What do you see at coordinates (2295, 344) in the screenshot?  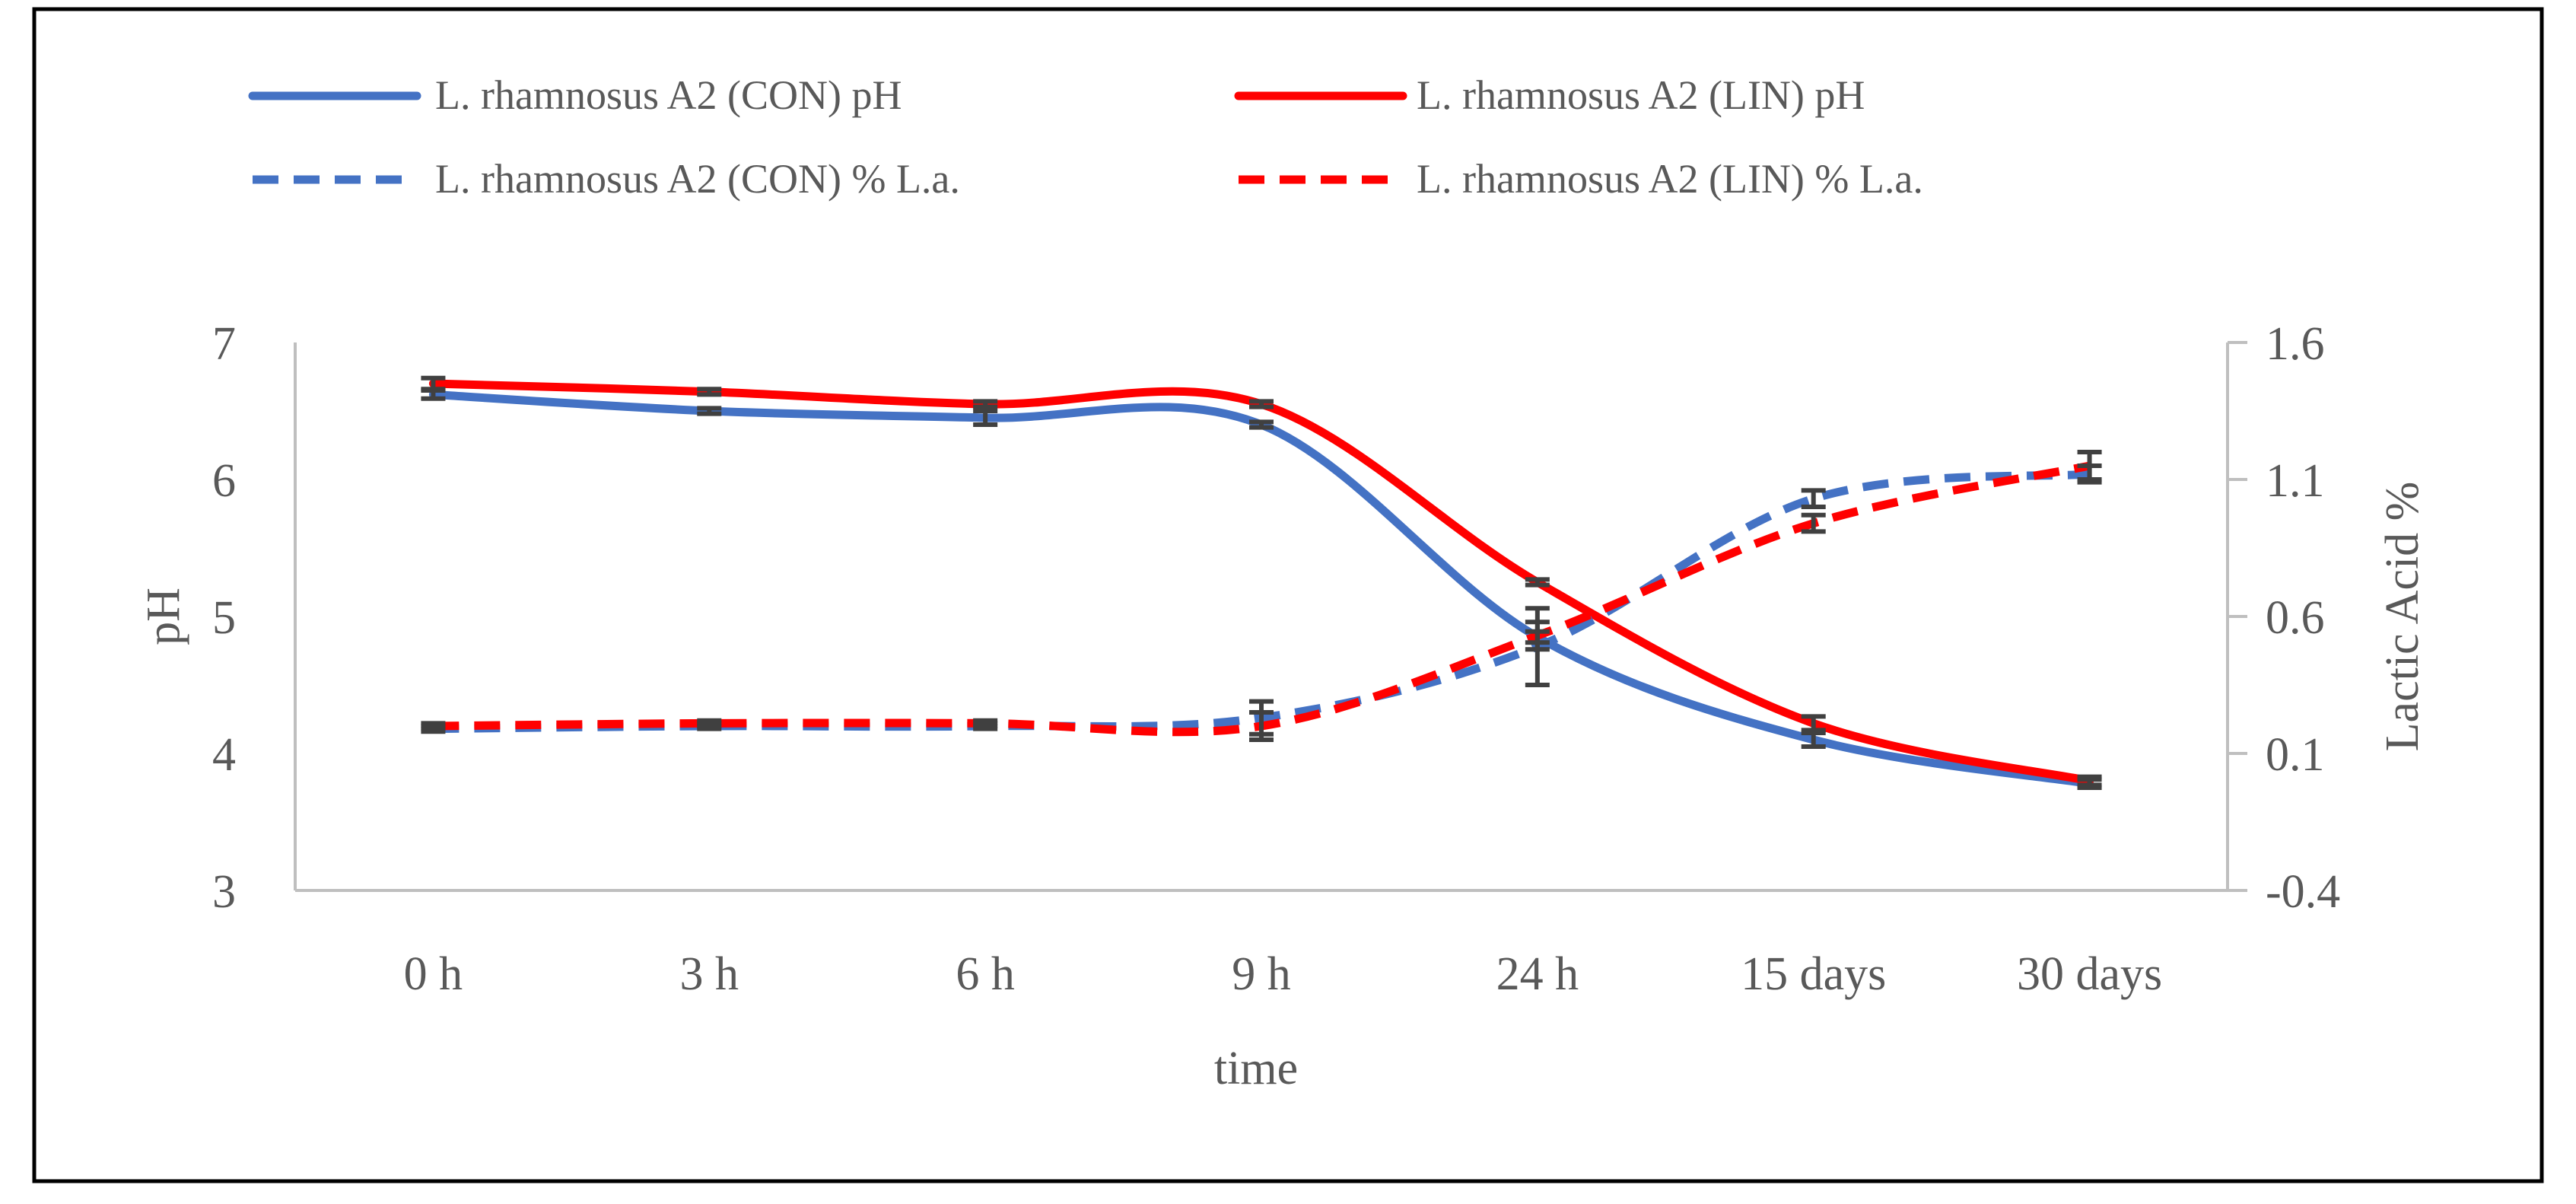 I see `y2-tick-label: 1.6` at bounding box center [2295, 344].